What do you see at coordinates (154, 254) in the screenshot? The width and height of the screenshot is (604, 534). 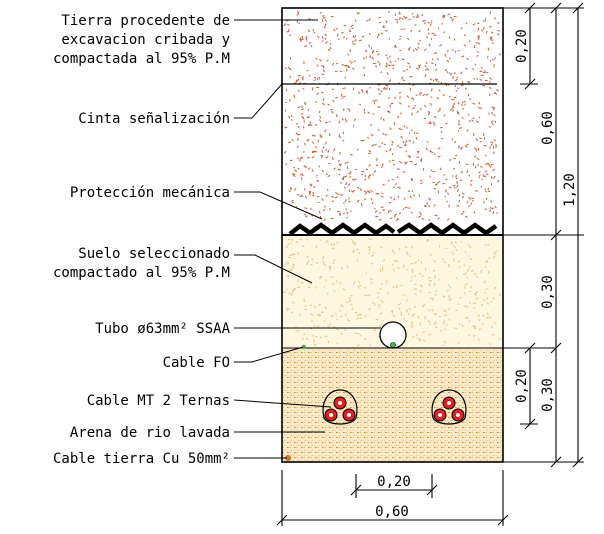 I see `label-suelo-1: Suelo seleccionado` at bounding box center [154, 254].